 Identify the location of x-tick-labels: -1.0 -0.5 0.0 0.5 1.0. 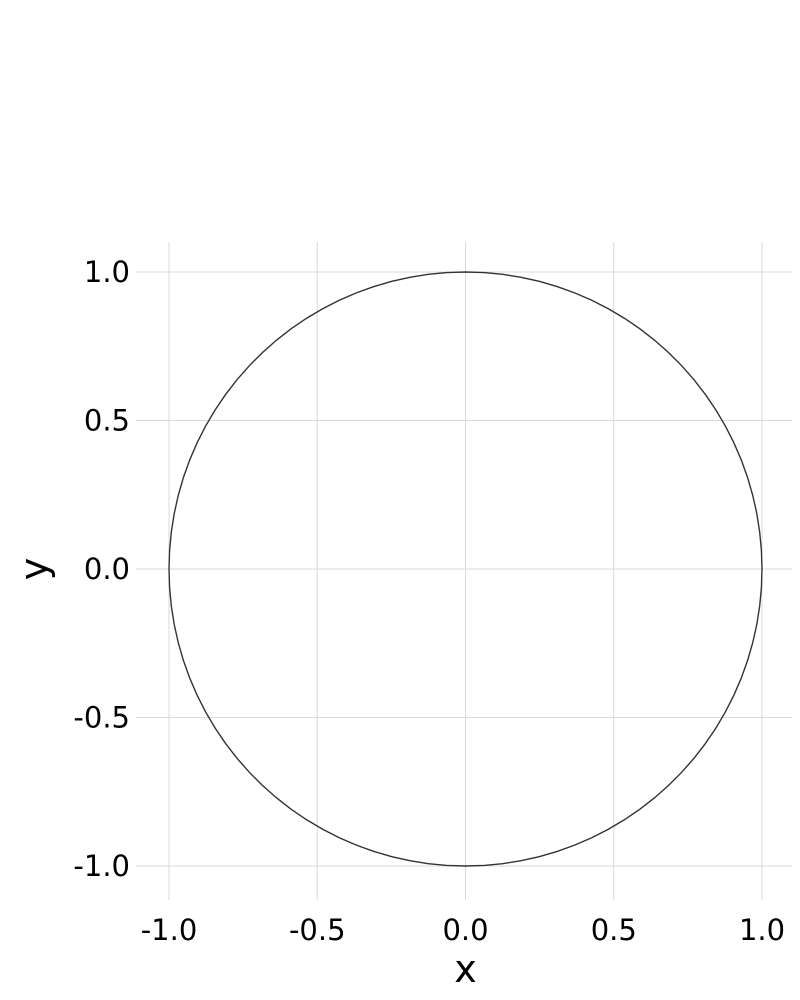
(463, 930).